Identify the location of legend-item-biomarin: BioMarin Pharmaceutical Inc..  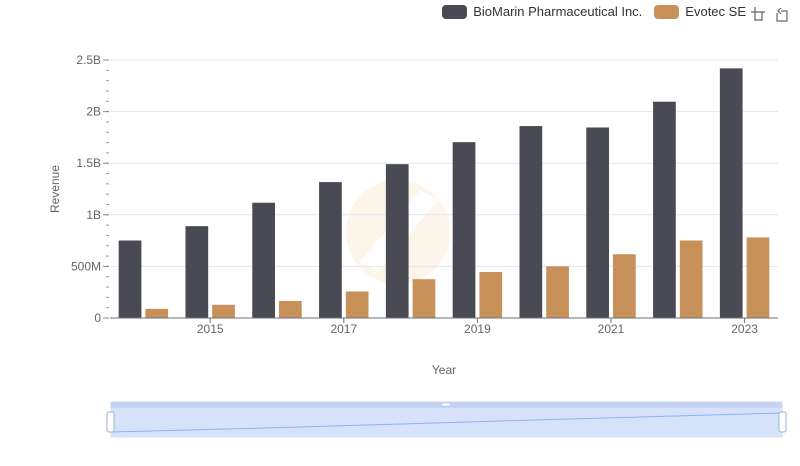
(542, 11).